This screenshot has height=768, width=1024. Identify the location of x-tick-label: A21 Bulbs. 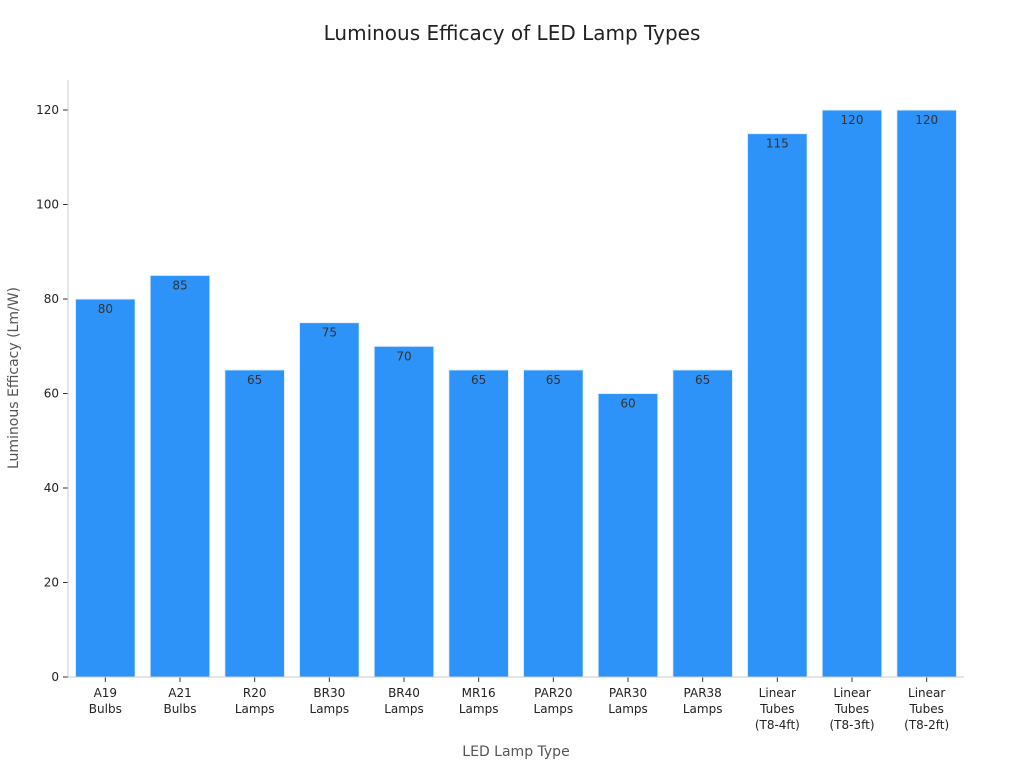
(179, 701).